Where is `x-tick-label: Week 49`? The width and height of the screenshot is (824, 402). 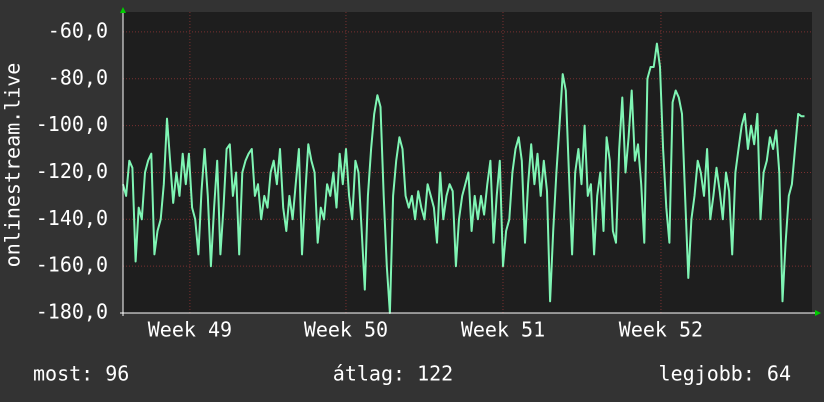 x-tick-label: Week 49 is located at coordinates (190, 330).